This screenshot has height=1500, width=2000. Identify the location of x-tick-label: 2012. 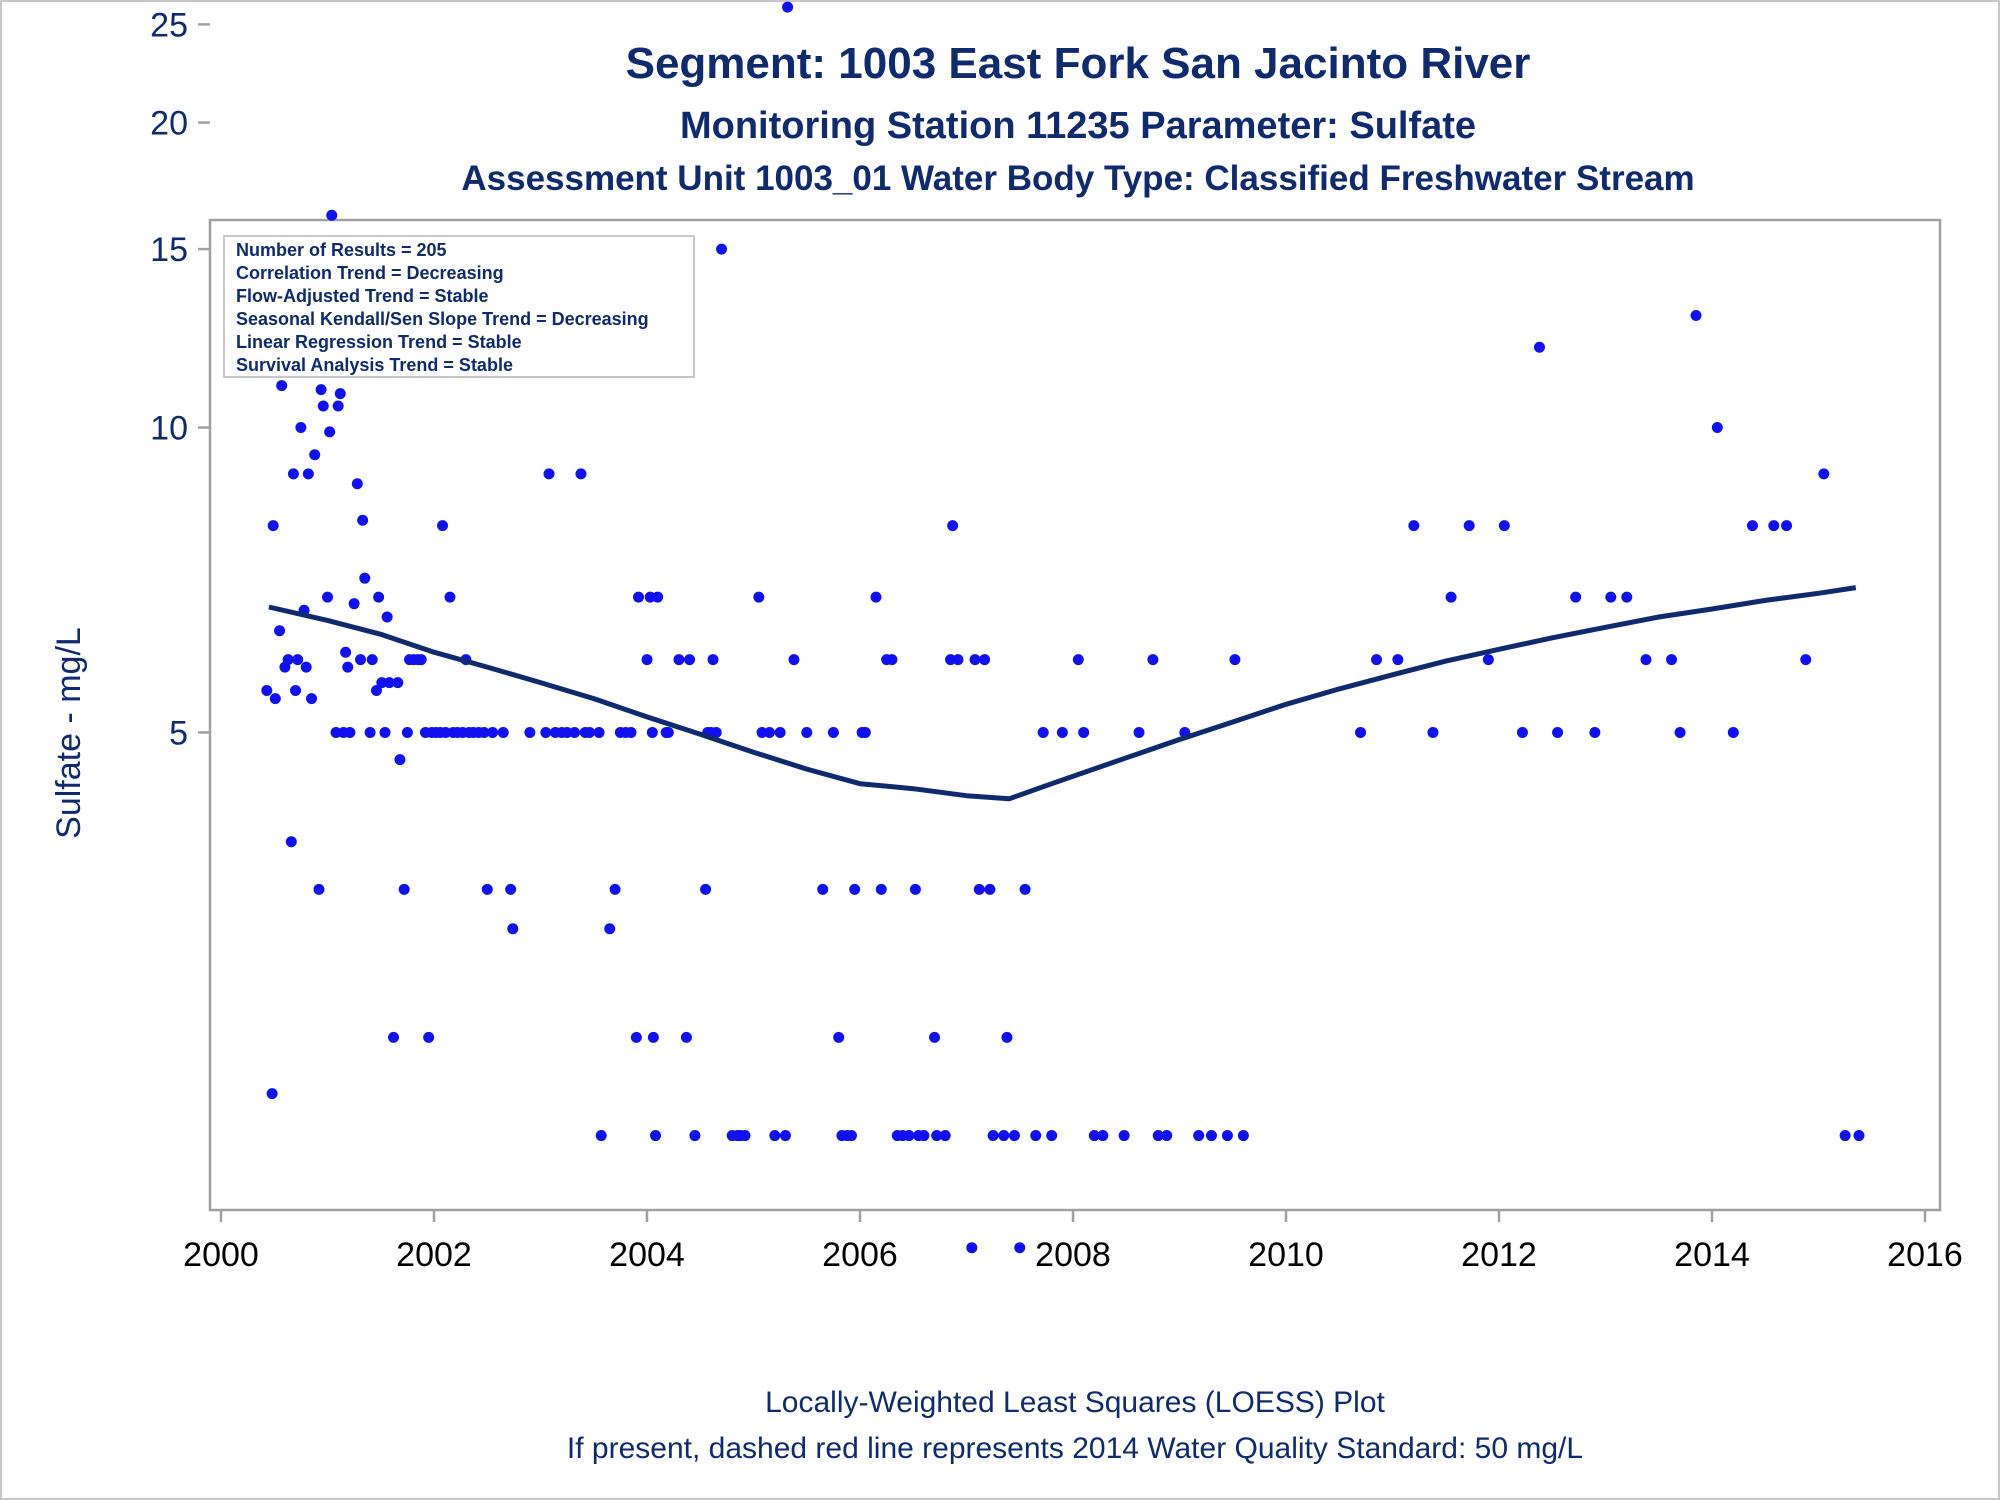
(1499, 1255).